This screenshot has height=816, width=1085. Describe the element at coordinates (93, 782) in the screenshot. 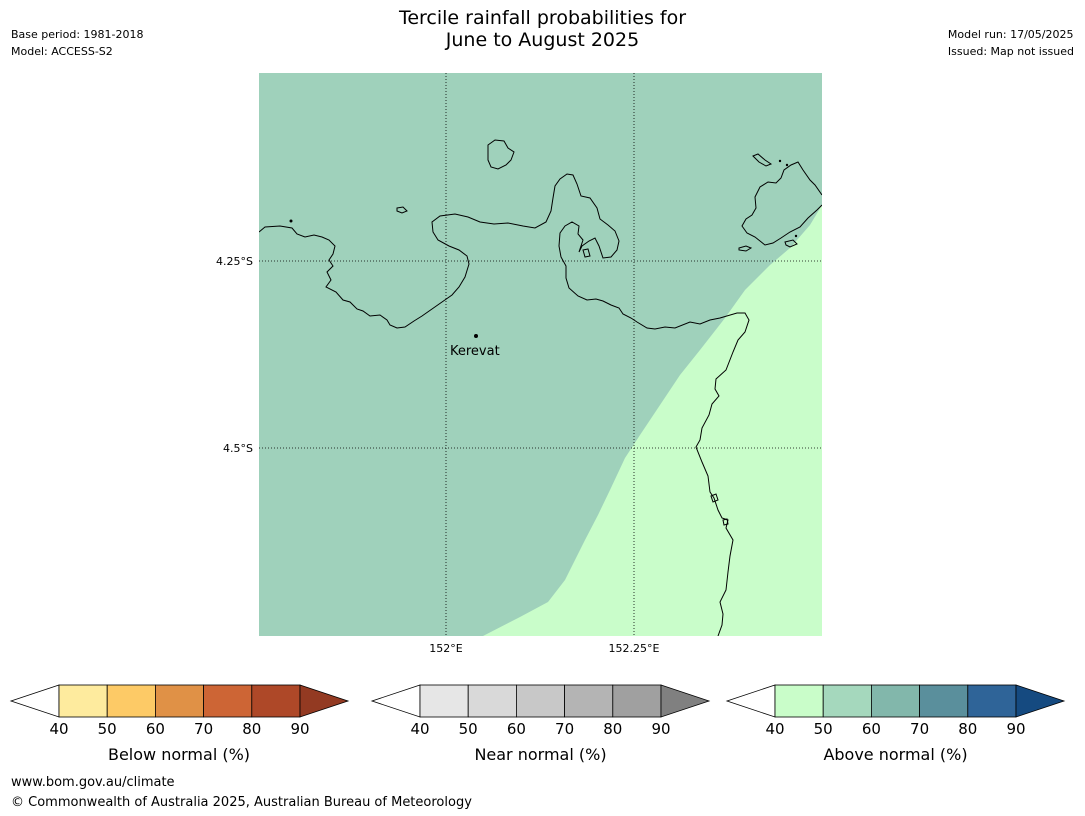

I see `footer-url: www.bom.gov.au/climate` at that location.